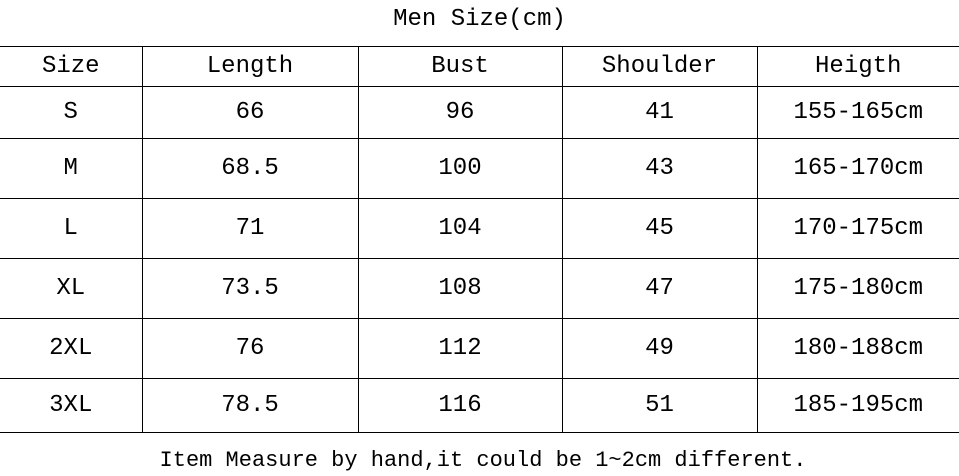 The height and width of the screenshot is (476, 959). What do you see at coordinates (460, 112) in the screenshot?
I see `table-cell: 96` at bounding box center [460, 112].